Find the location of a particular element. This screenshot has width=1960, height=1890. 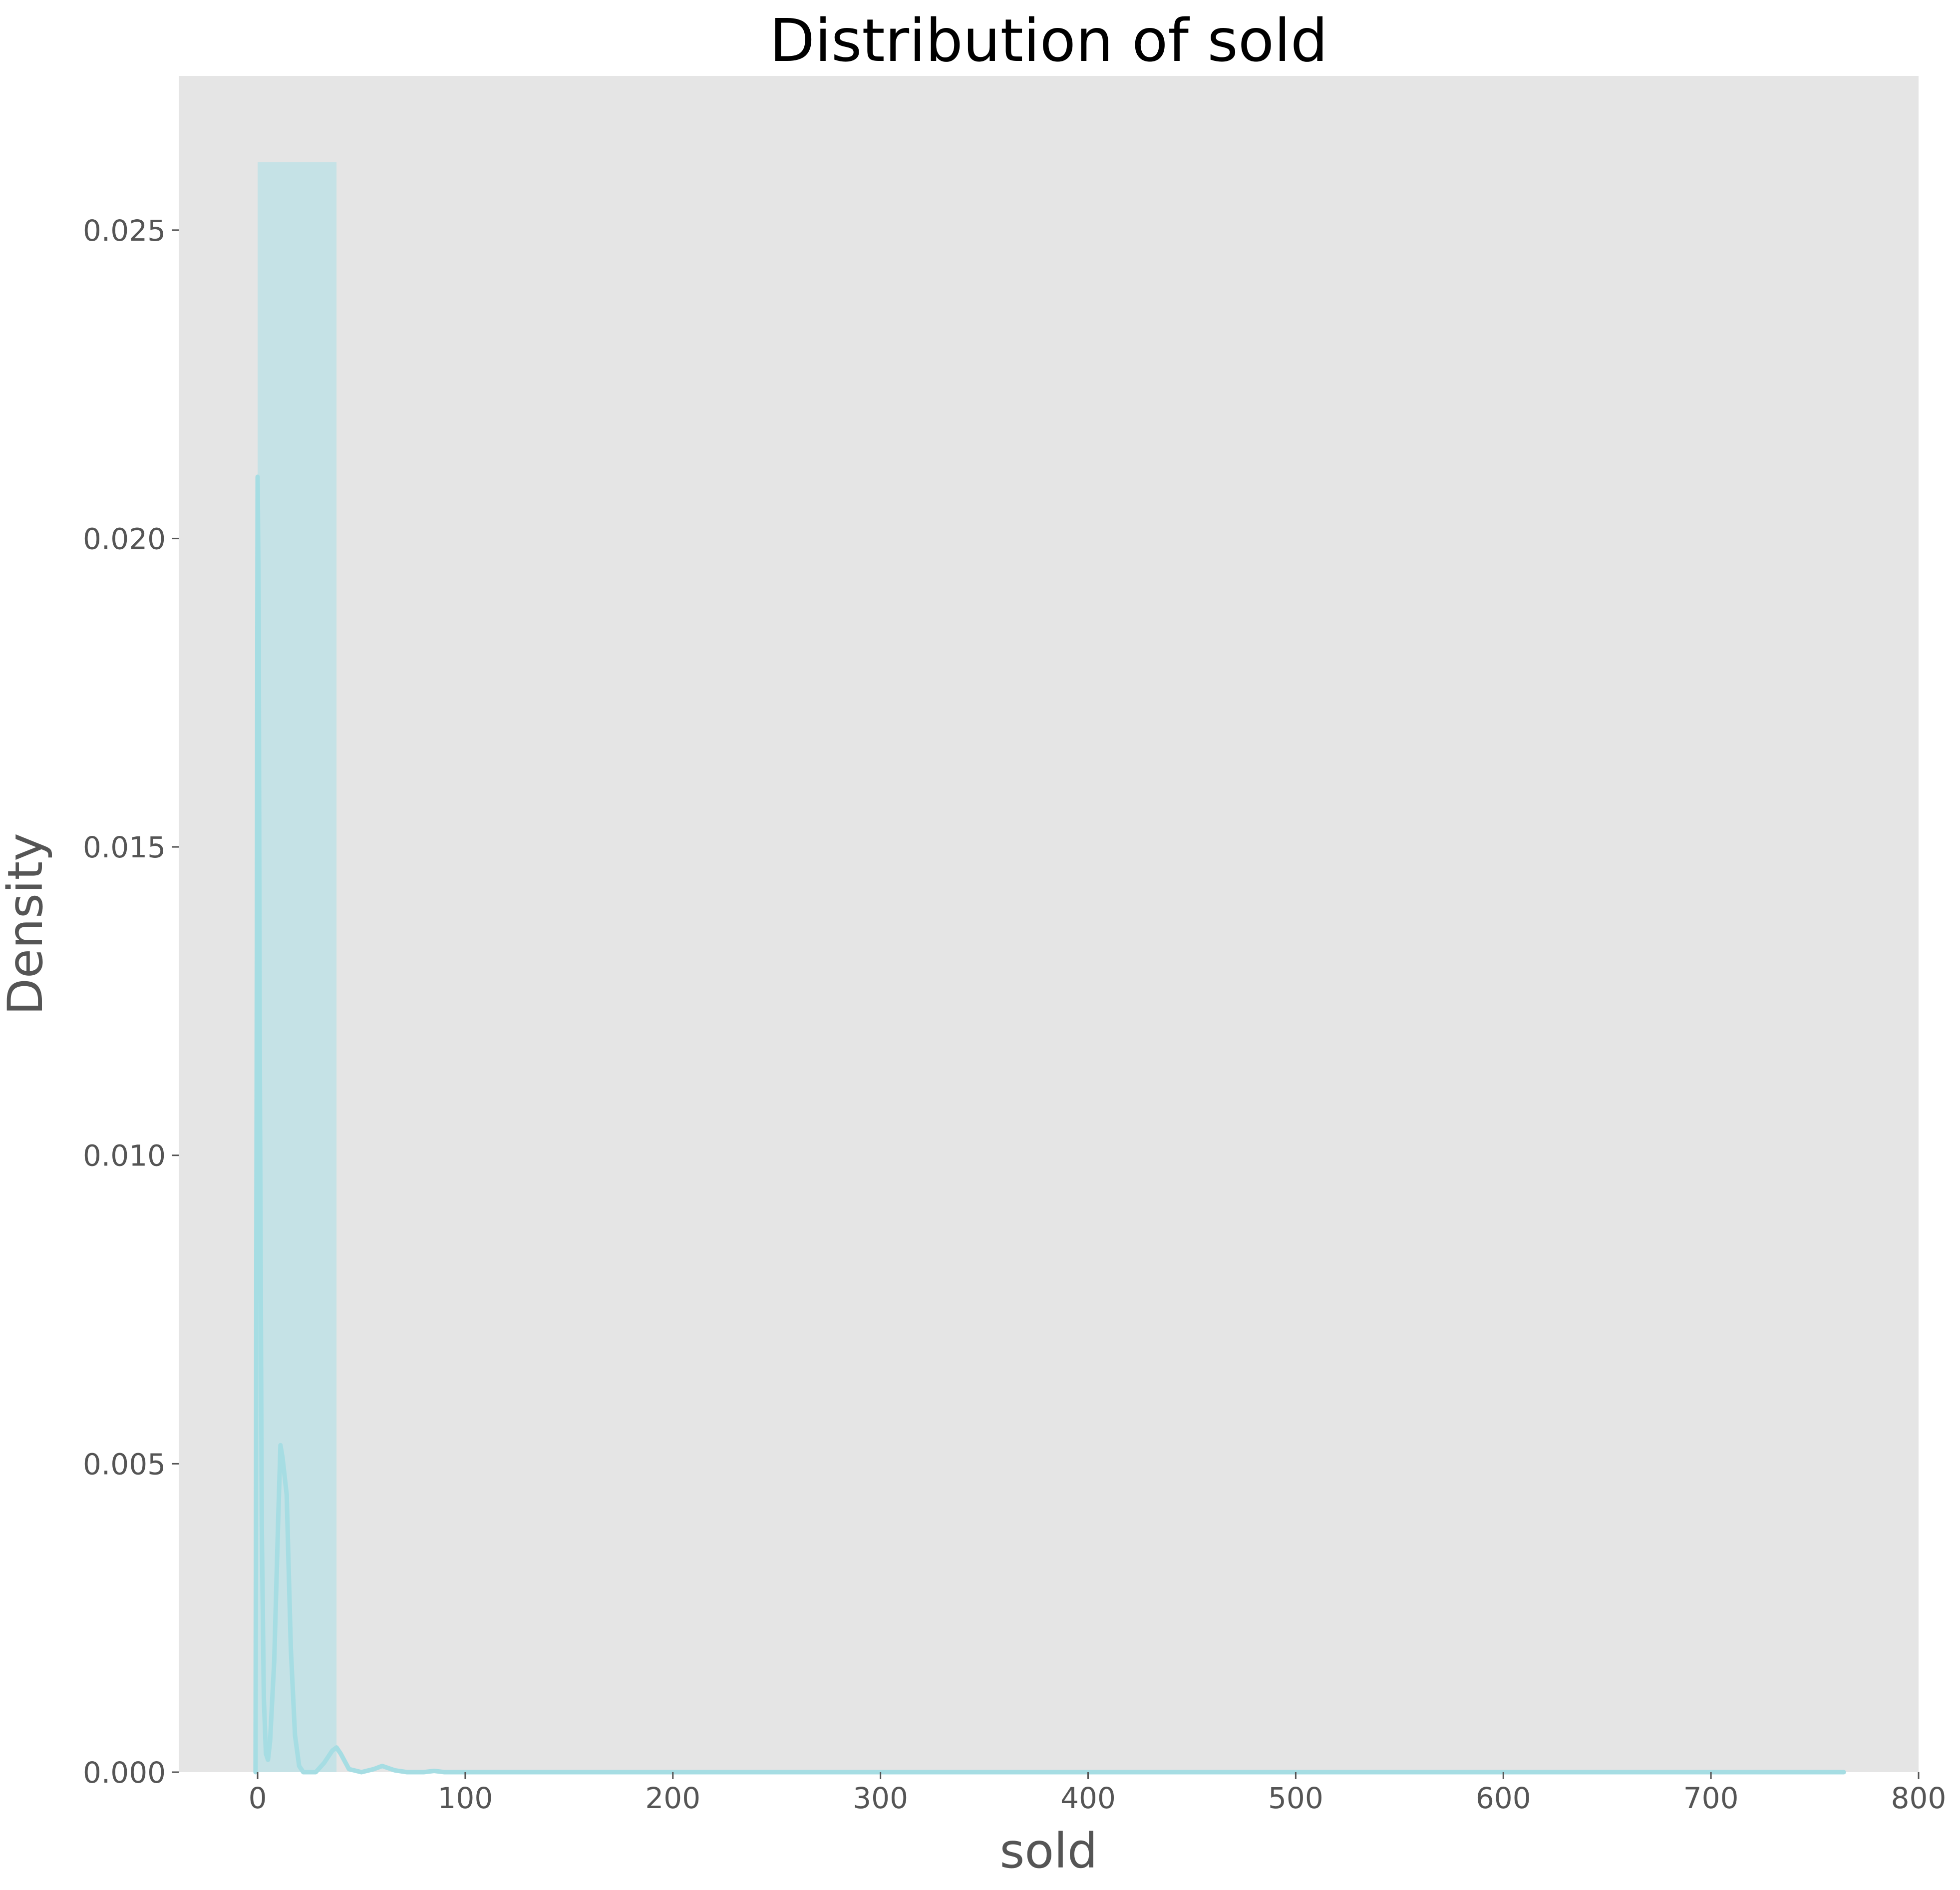

y-tick-label-0: 0.000 is located at coordinates (124, 1773).